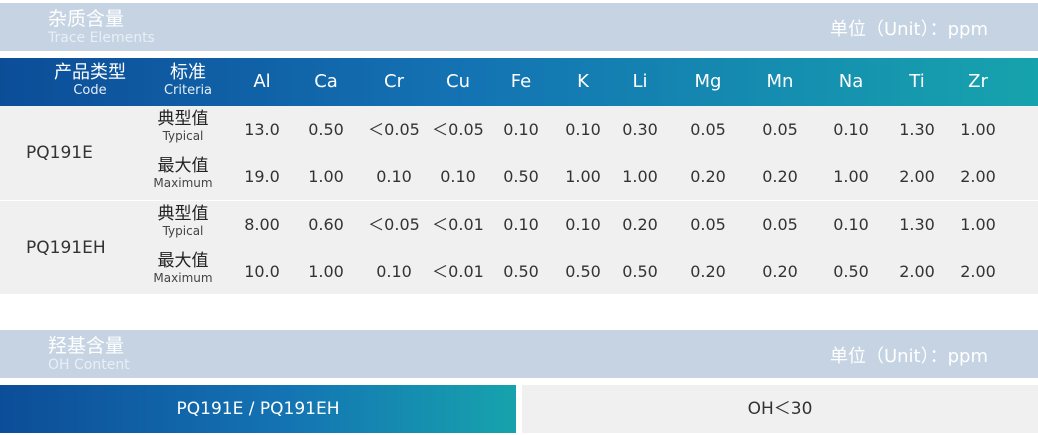 This screenshot has height=435, width=1038. What do you see at coordinates (86, 346) in the screenshot?
I see `oh-content-title: 羟基含量` at bounding box center [86, 346].